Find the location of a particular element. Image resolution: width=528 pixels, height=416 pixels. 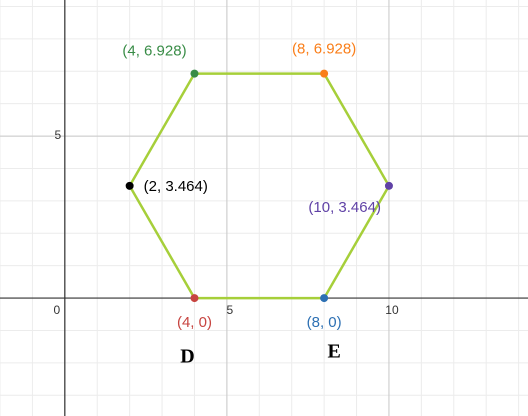

x-tick-label: 10 is located at coordinates (392, 310).